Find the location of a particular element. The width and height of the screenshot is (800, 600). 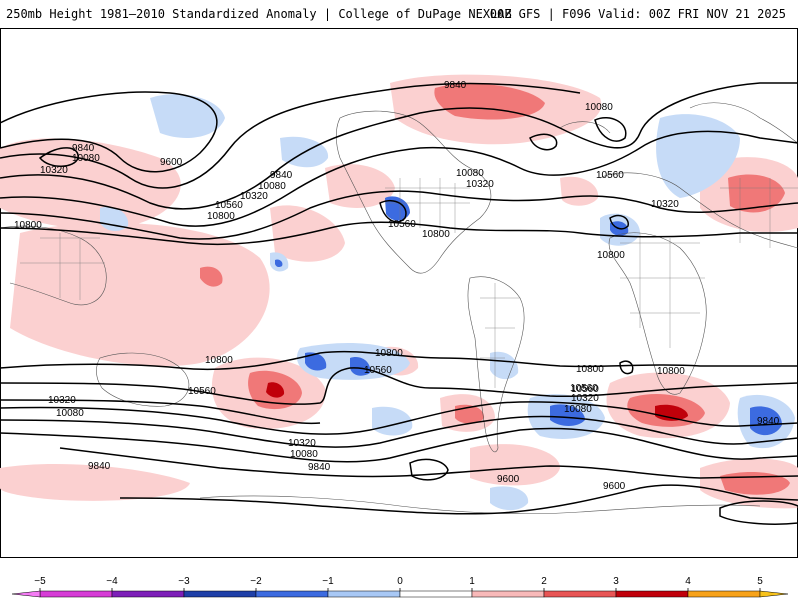

colorbar-tick-label: −2 is located at coordinates (256, 581).